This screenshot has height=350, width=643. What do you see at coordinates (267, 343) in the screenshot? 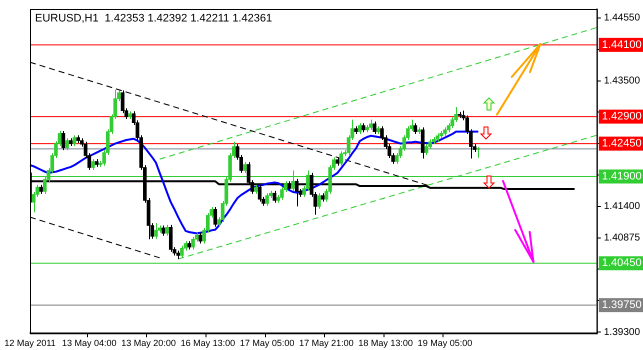
I see `x-tick-label: 17 May 05:00` at bounding box center [267, 343].